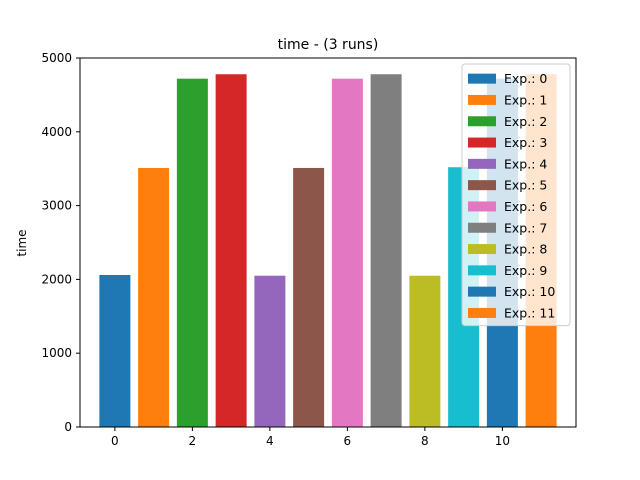 This screenshot has width=640, height=480. What do you see at coordinates (56, 58) in the screenshot?
I see `y-tick-label: 5000` at bounding box center [56, 58].